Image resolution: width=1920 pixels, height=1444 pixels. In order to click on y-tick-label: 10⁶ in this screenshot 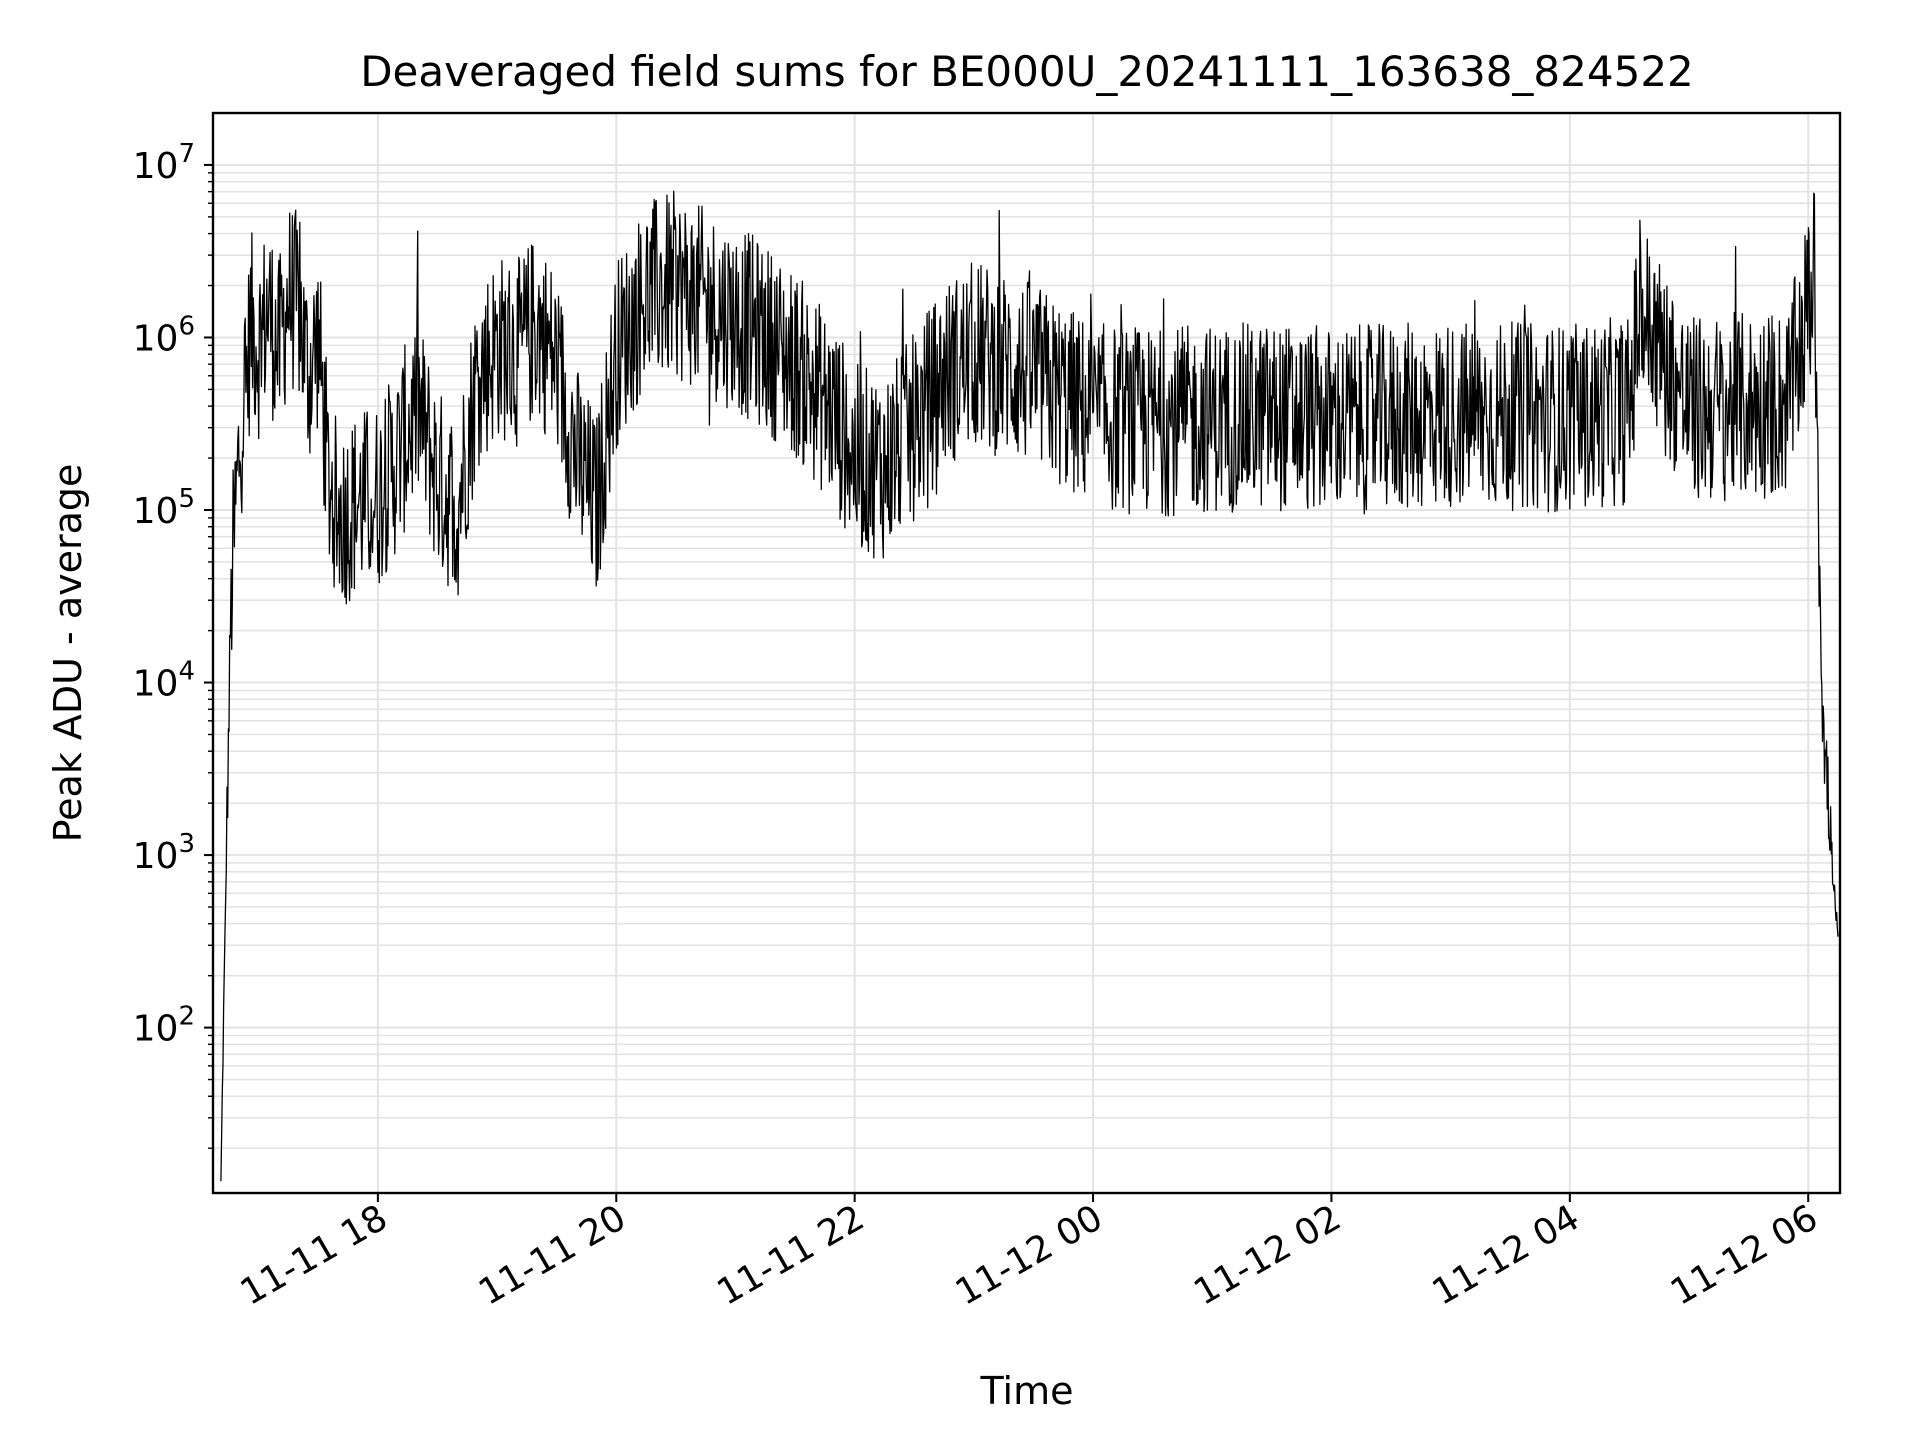, I will do `click(164, 335)`.